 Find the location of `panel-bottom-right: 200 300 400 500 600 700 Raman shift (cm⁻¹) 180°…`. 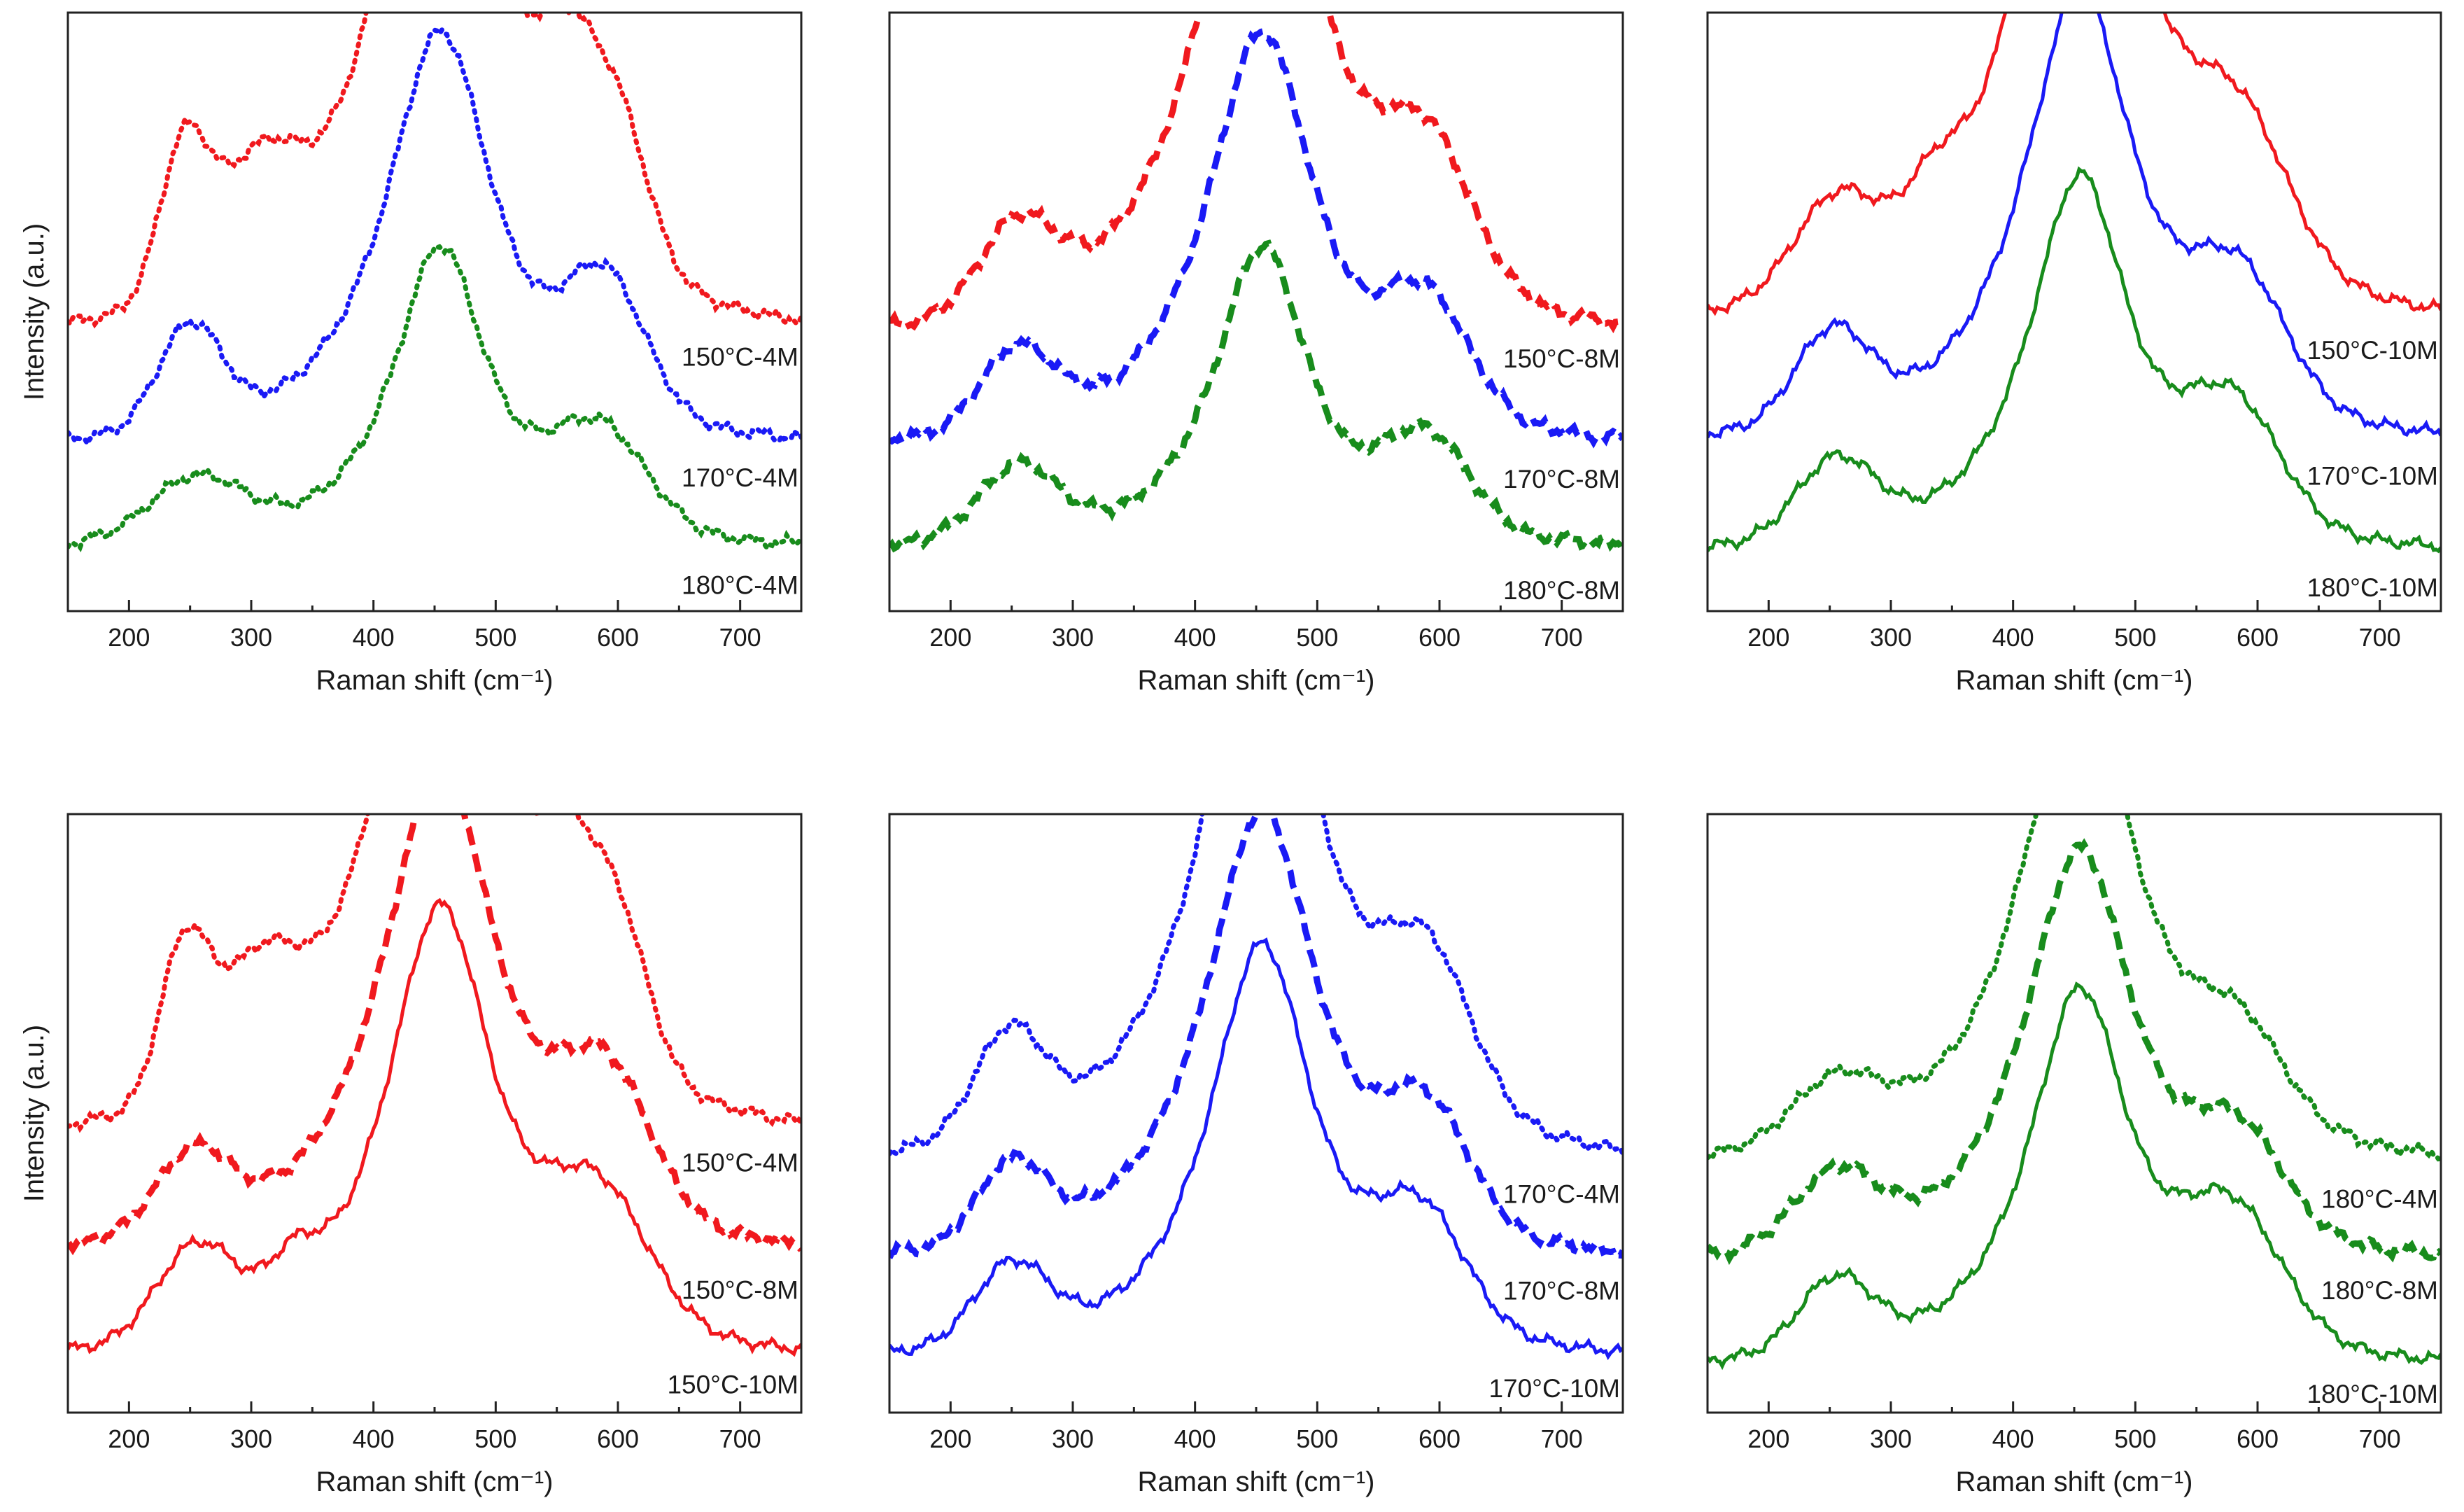

panel-bottom-right: 200 300 400 500 600 700 Raman shift (cm⁻¹) 180°… is located at coordinates (2074, 1155).